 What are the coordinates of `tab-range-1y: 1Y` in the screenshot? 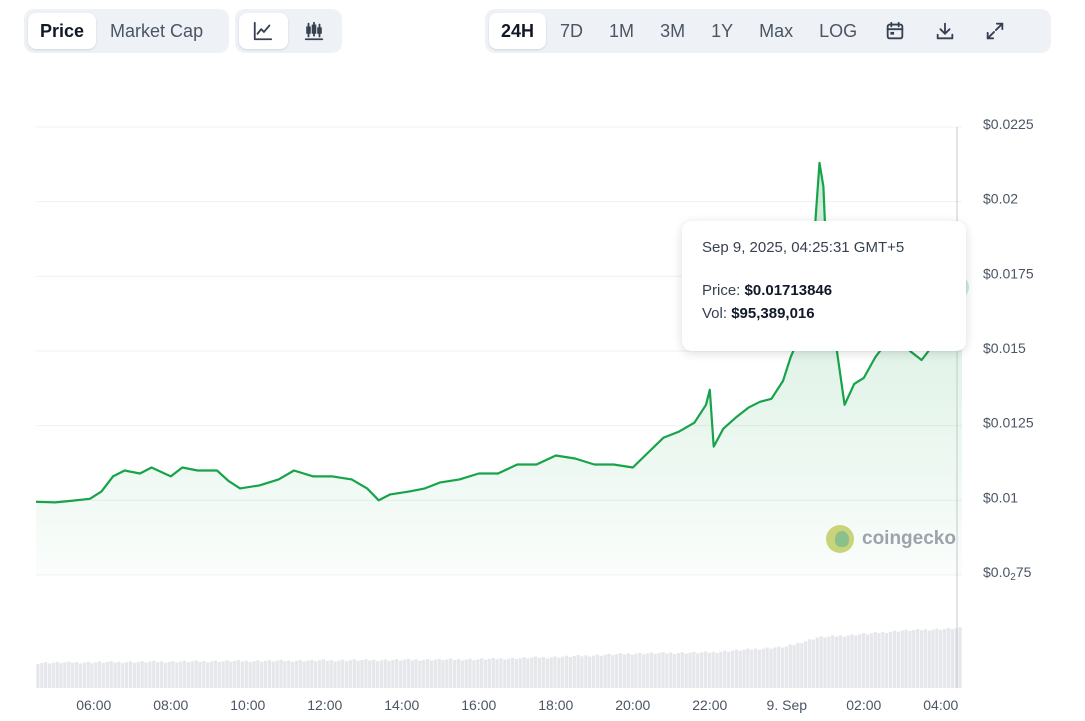 It's located at (722, 31).